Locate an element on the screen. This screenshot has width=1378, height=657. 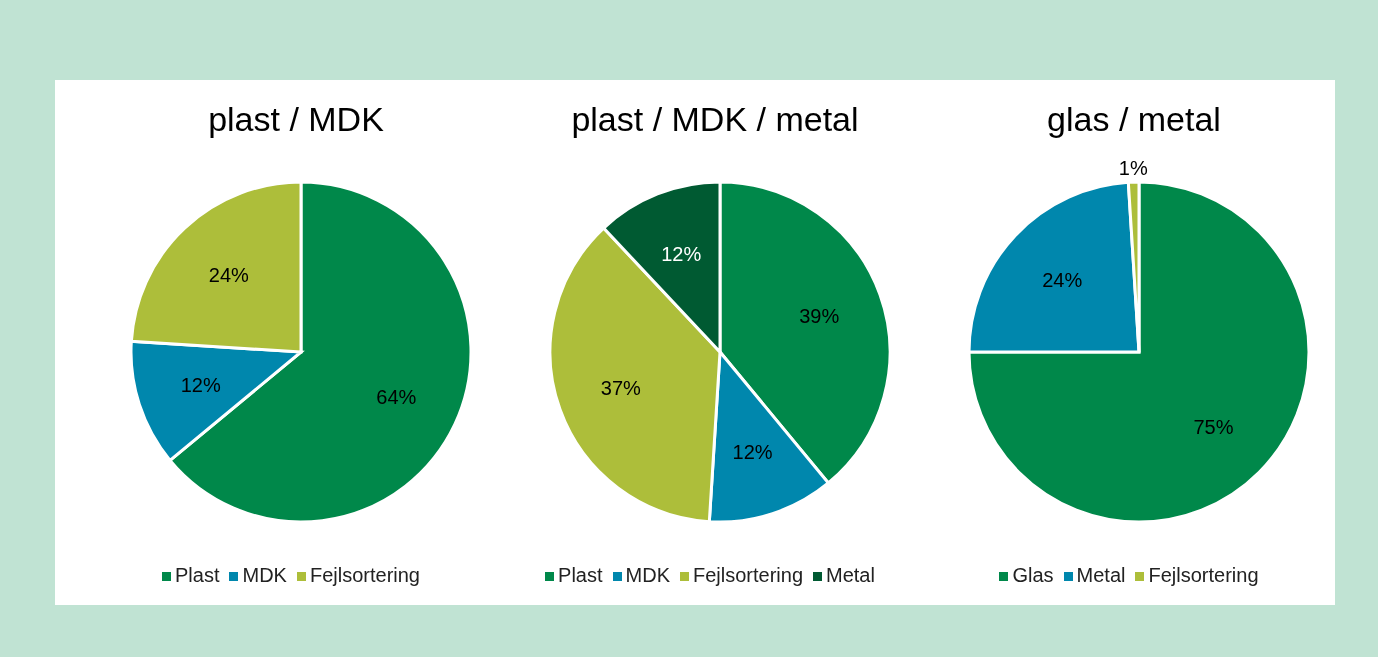
data-label: 39% is located at coordinates (819, 316).